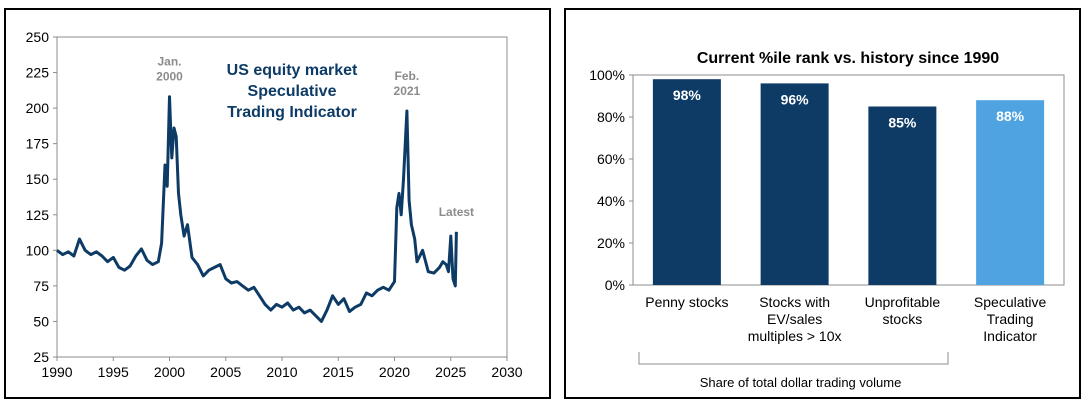 The height and width of the screenshot is (410, 1088). What do you see at coordinates (407, 91) in the screenshot?
I see `annotation-label: 2021` at bounding box center [407, 91].